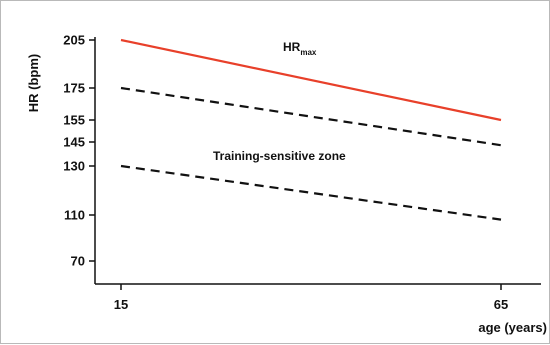  What do you see at coordinates (74, 166) in the screenshot?
I see `y-tick-label: 130` at bounding box center [74, 166].